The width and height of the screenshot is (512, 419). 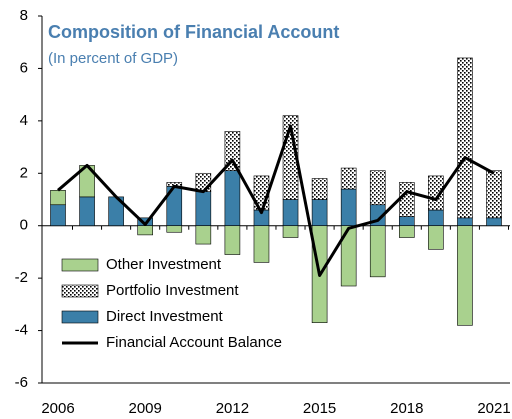 I want to click on x-tick-label: 2015, so click(x=319, y=408).